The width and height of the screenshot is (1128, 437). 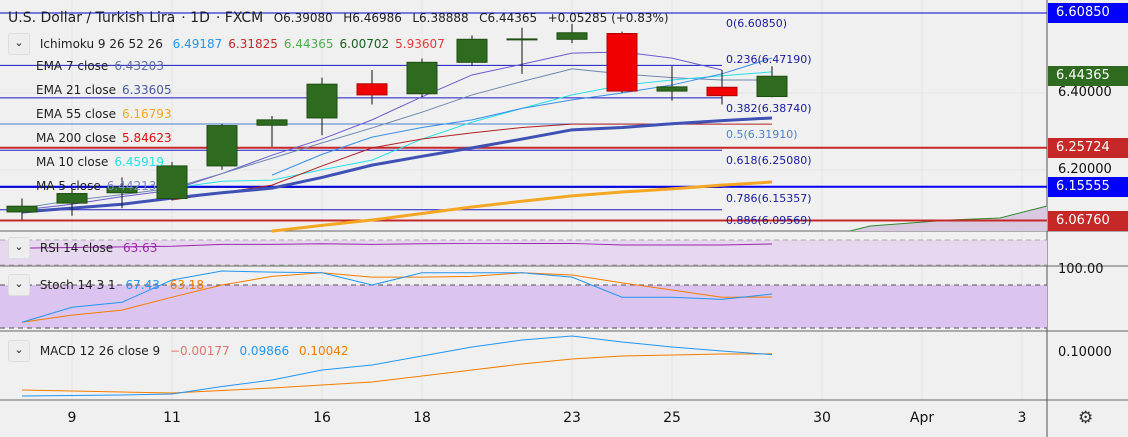 What do you see at coordinates (92, 18) in the screenshot?
I see `symbol-name: U.S. Dollar / Turkish Lira` at bounding box center [92, 18].